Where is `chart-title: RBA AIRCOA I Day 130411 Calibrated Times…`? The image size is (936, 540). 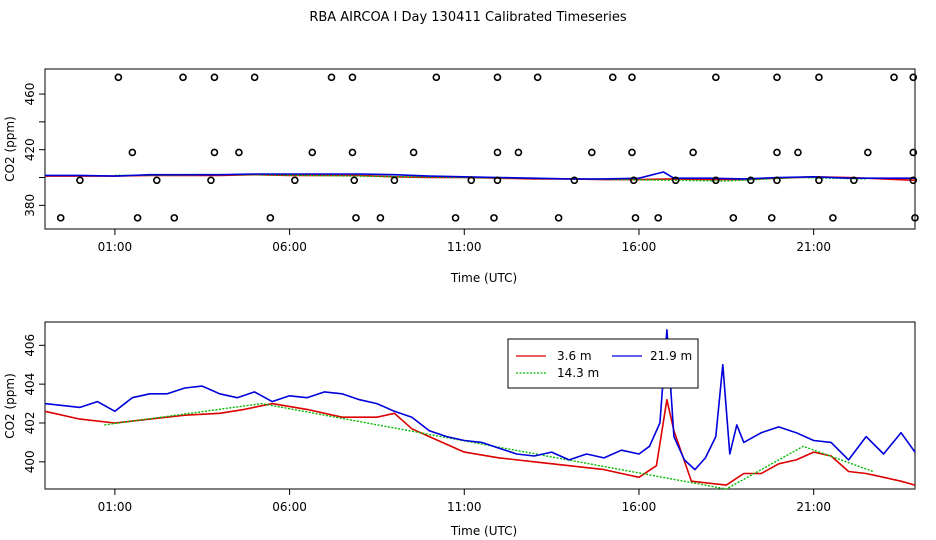 chart-title: RBA AIRCOA I Day 130411 Calibrated Times… is located at coordinates (468, 17).